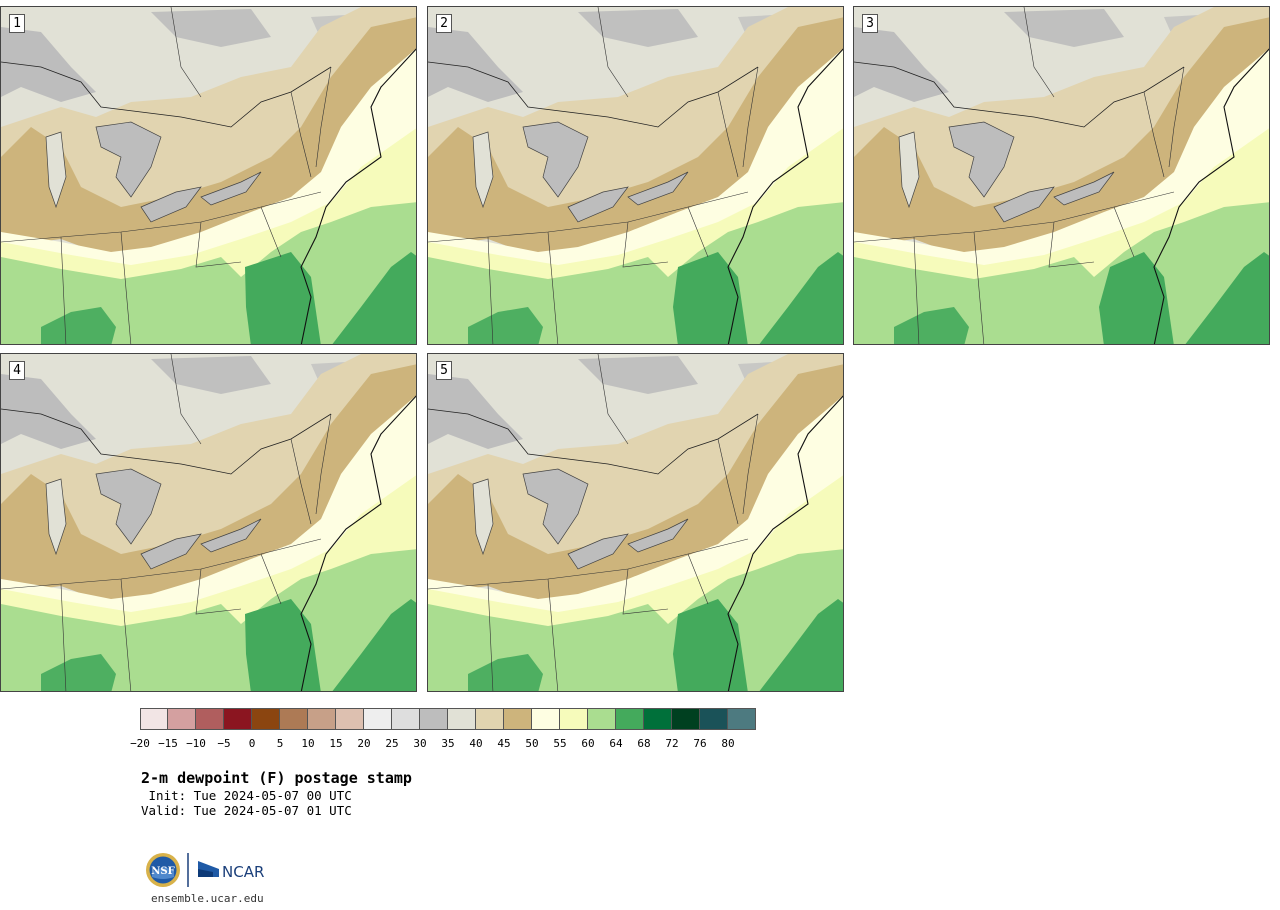 The height and width of the screenshot is (910, 1280). I want to click on panel-number: 5, so click(444, 370).